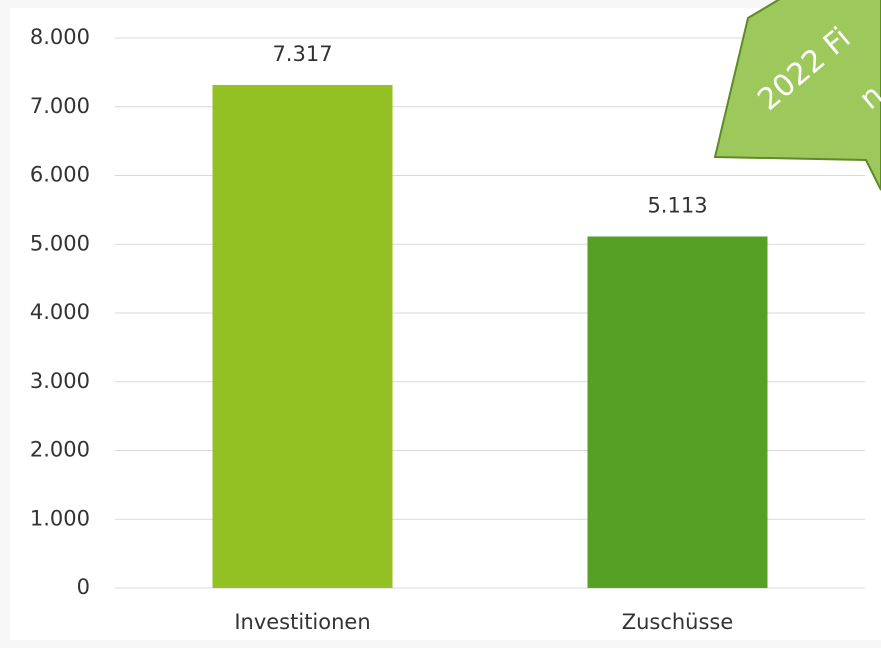 Image resolution: width=881 pixels, height=648 pixels. What do you see at coordinates (83, 587) in the screenshot?
I see `y-tick-label: 0` at bounding box center [83, 587].